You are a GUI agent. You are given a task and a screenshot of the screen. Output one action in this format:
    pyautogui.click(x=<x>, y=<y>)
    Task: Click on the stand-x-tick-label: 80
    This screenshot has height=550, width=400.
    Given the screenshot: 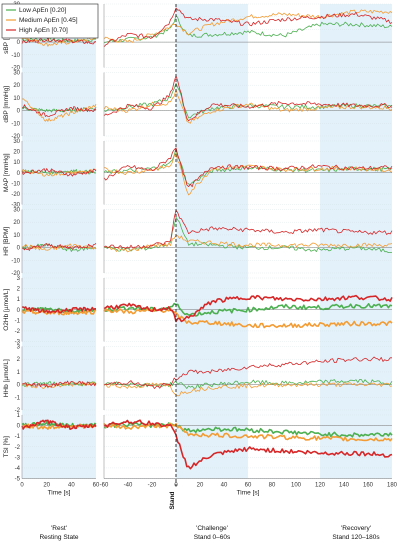 What is the action you would take?
    pyautogui.click(x=272, y=486)
    